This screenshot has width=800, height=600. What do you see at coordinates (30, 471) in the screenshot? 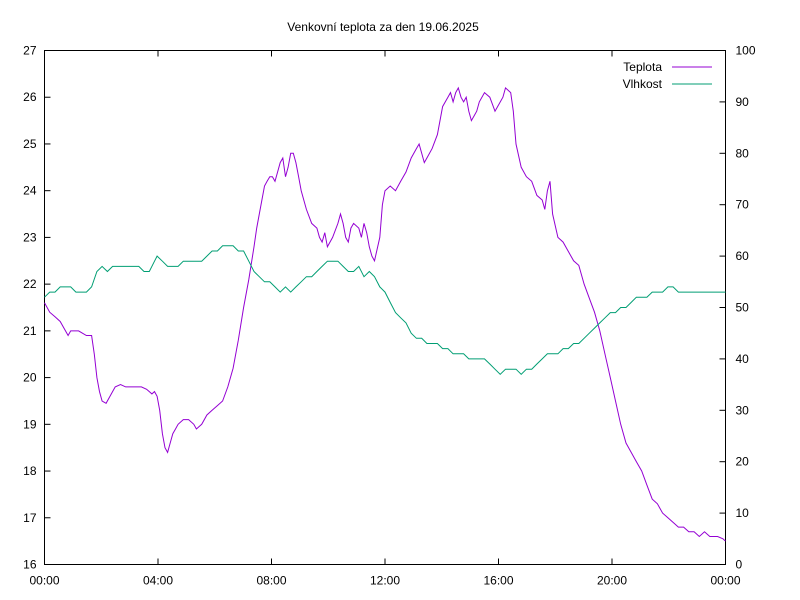
I see `left-tick-label: 18` at bounding box center [30, 471].